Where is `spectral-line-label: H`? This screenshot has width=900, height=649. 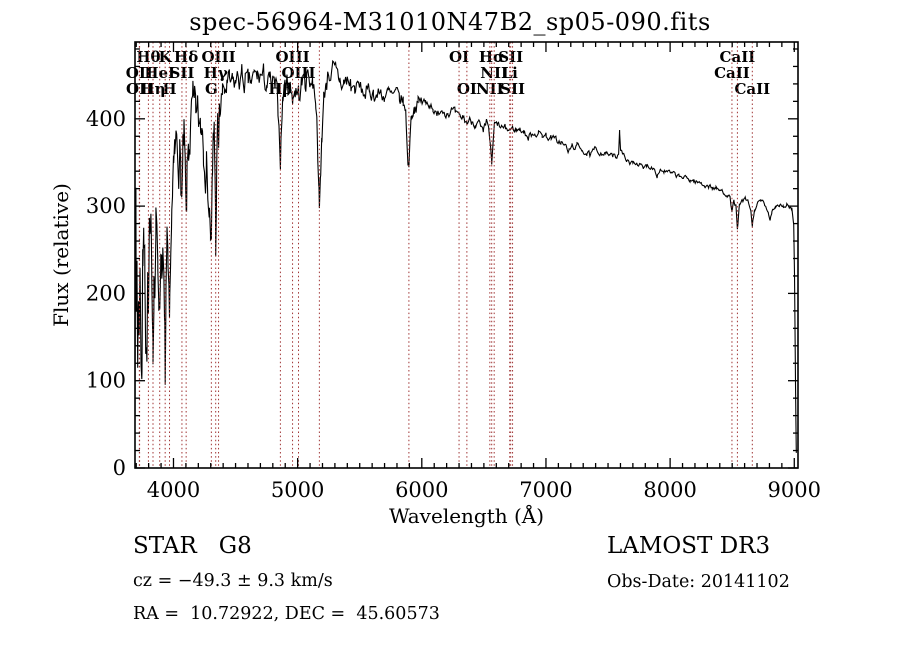
spectral-line-label: H is located at coordinates (169, 89).